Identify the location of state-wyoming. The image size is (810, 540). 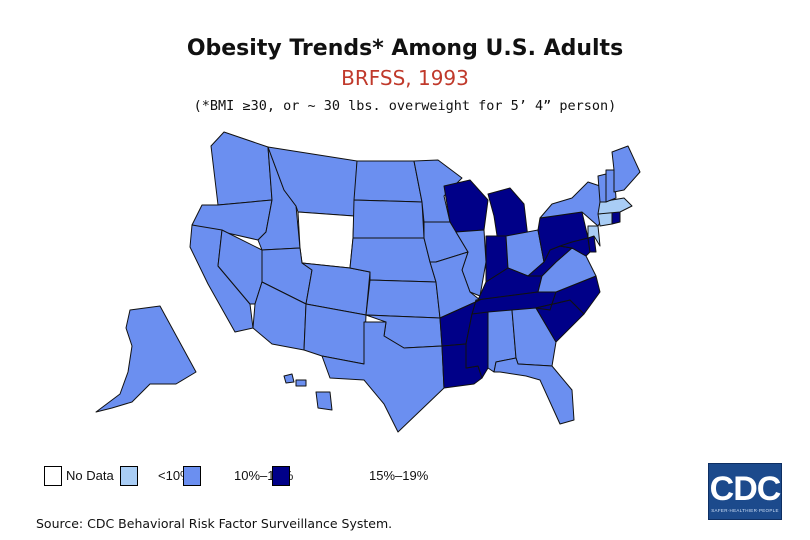
(326, 240).